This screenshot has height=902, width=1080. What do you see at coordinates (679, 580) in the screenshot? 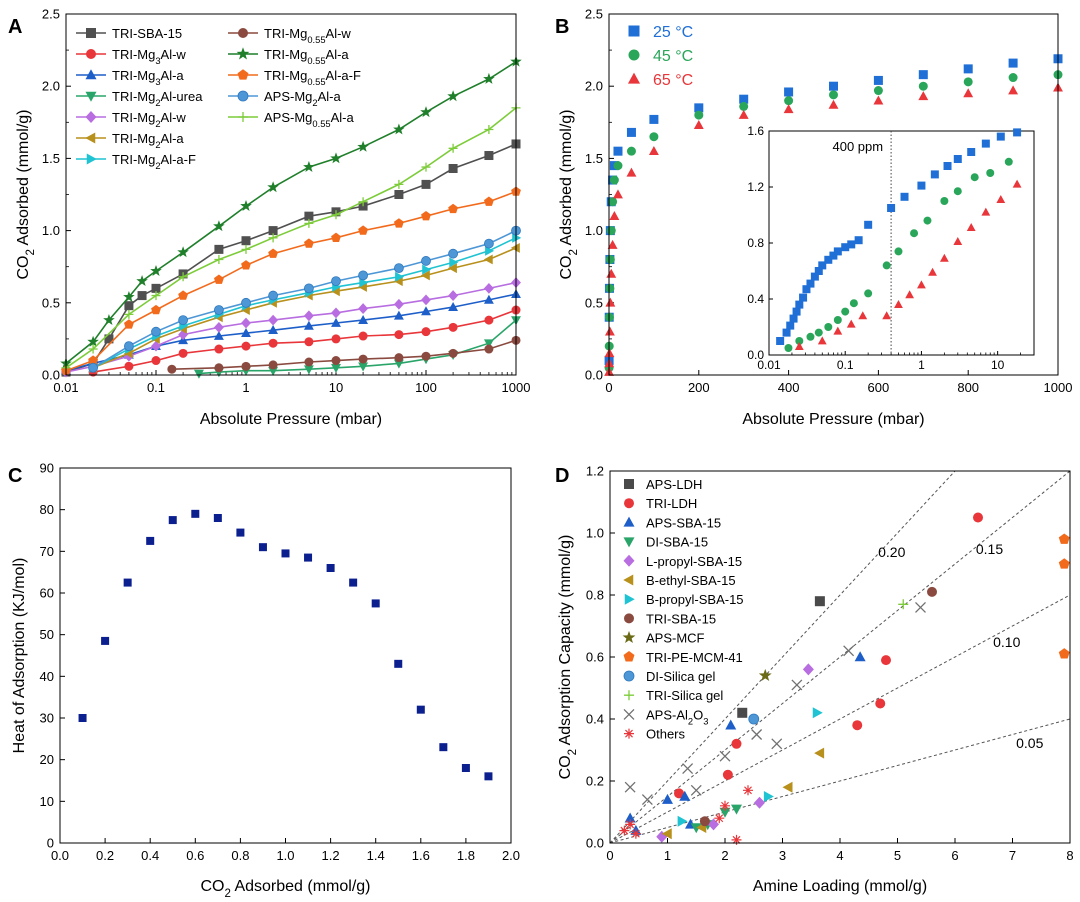
I see `panel-d-legend-item-b-ethyl-sba-15: B-ethyl-SBA-15` at bounding box center [679, 580].